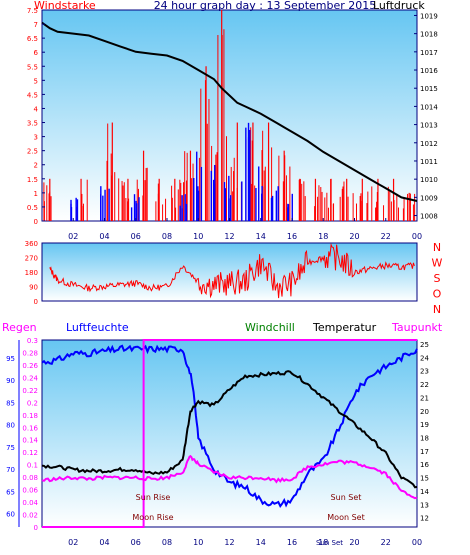  I want to click on pressure-tick-label: 1019, so click(429, 16).